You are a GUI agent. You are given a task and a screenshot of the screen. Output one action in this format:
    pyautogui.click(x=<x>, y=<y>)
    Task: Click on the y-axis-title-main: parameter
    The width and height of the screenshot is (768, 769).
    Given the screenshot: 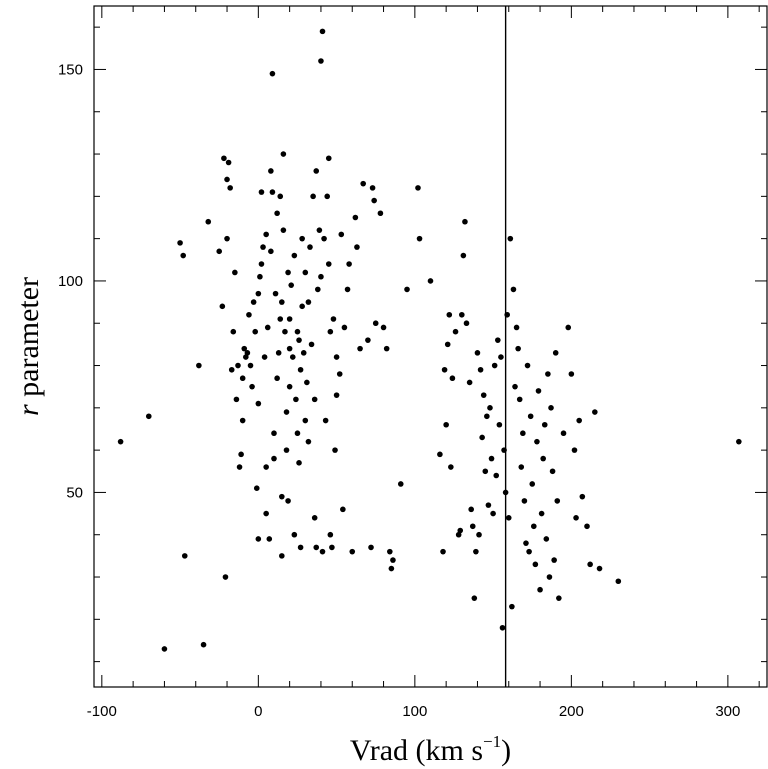 What is the action you would take?
    pyautogui.click(x=28, y=340)
    